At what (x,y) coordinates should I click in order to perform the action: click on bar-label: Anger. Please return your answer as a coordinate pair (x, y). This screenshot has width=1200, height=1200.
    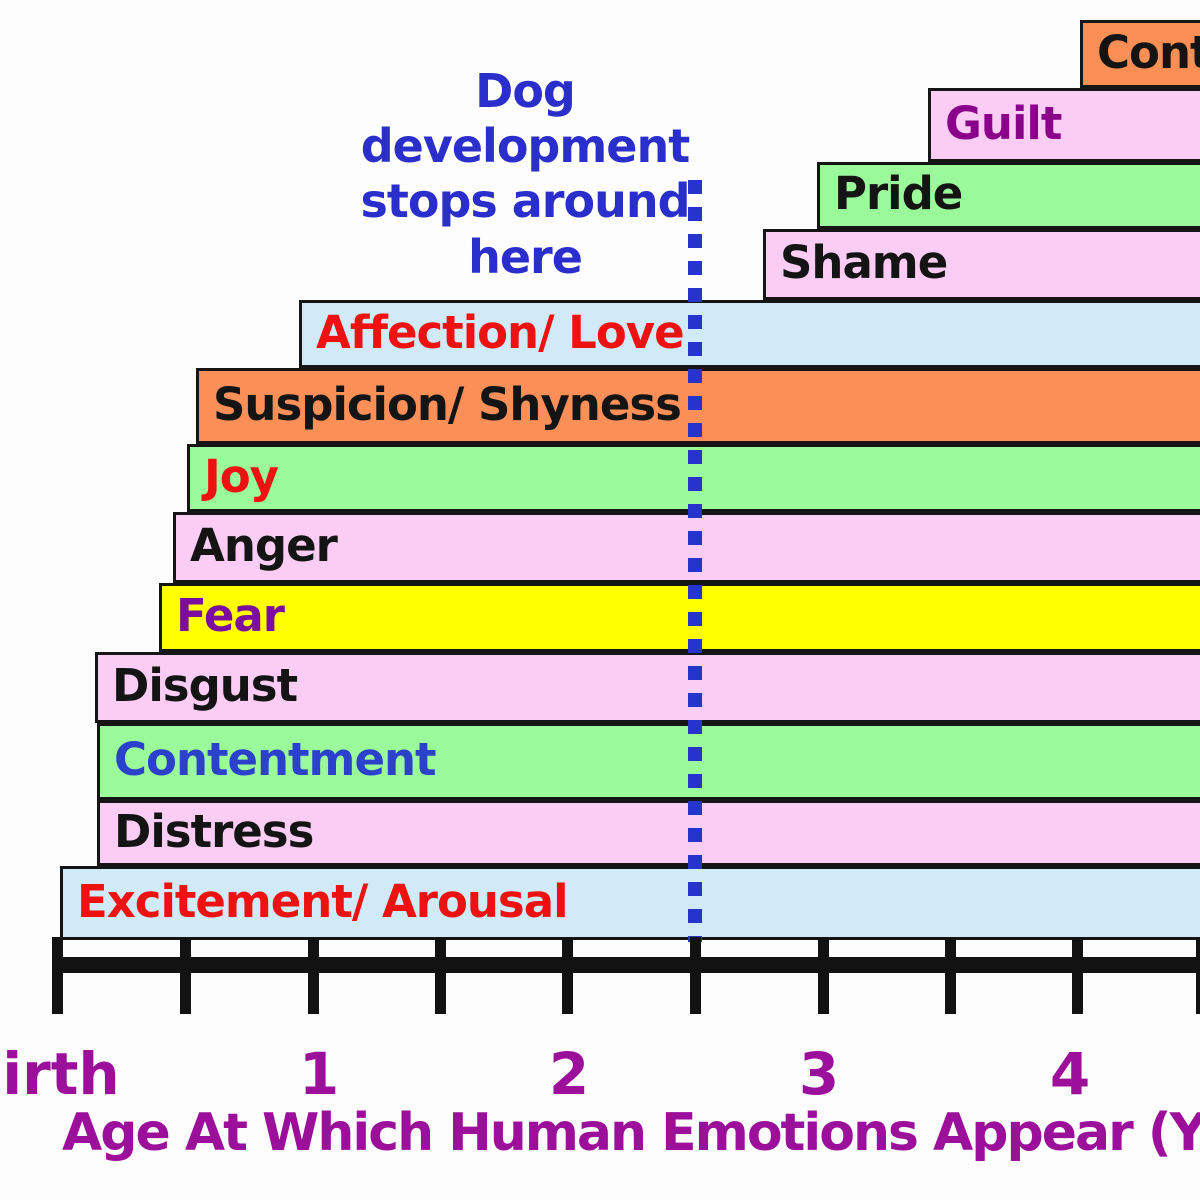
    Looking at the image, I should click on (264, 545).